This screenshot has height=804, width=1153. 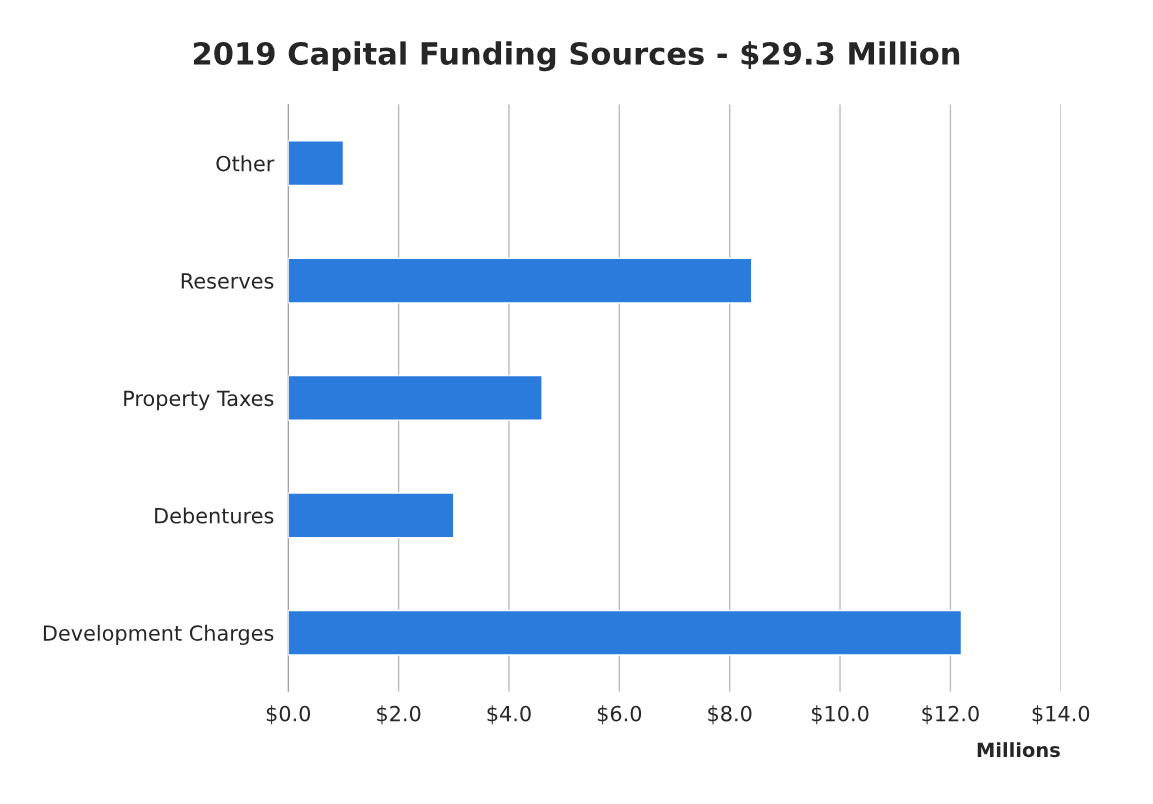 I want to click on x-tick-label: $2.0, so click(x=399, y=715).